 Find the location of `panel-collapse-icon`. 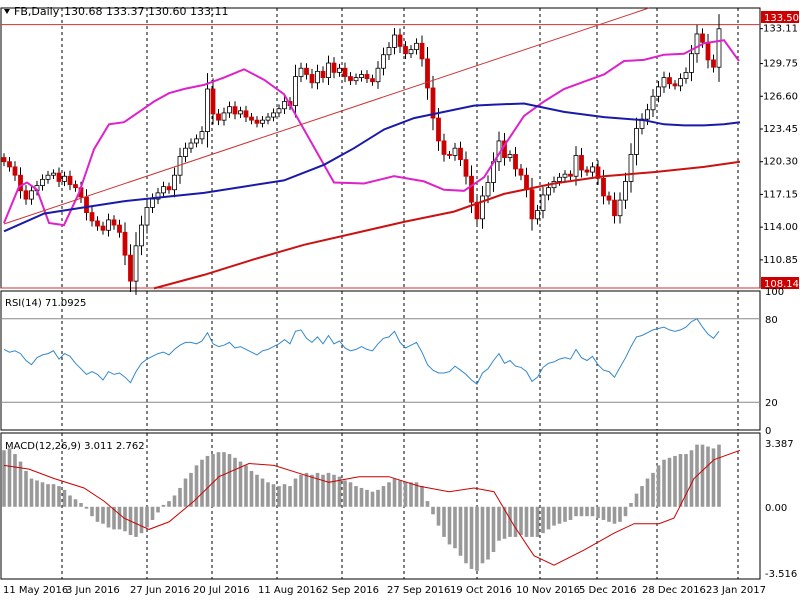

panel-collapse-icon is located at coordinates (7, 11).